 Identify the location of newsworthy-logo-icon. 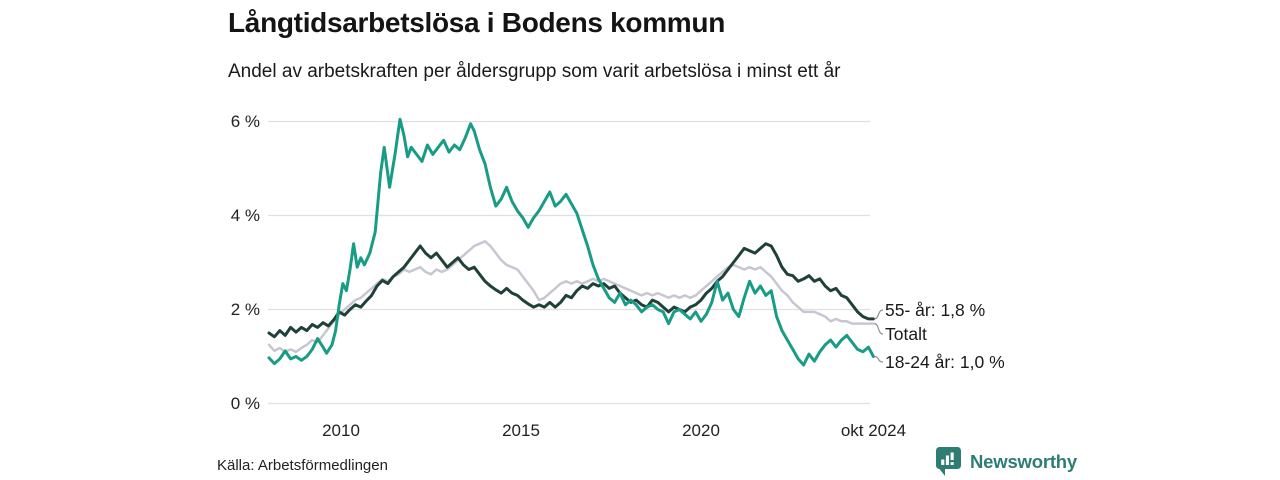
(948, 461).